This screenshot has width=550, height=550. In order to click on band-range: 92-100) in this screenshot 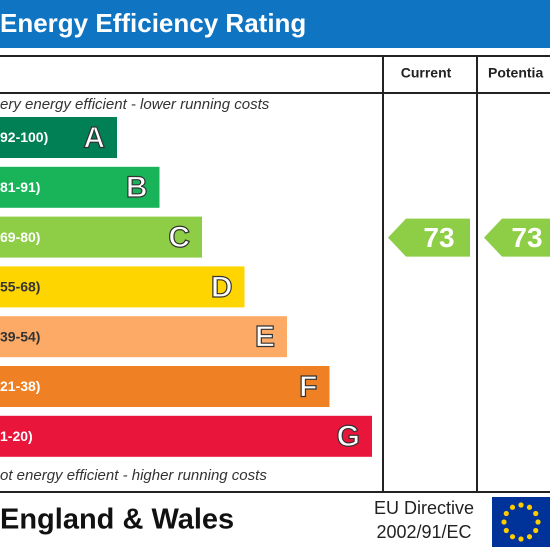, I will do `click(24, 137)`.